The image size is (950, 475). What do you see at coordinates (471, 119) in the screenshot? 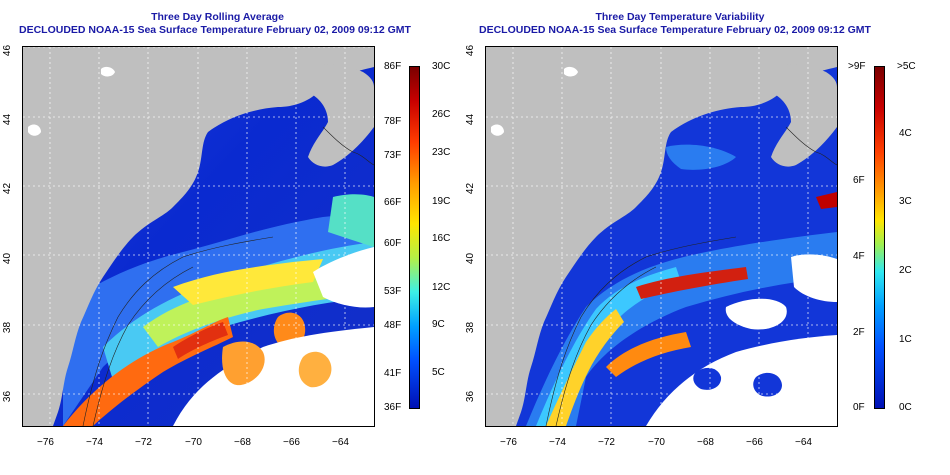
I see `right-lat-label-44: 44` at bounding box center [471, 119].